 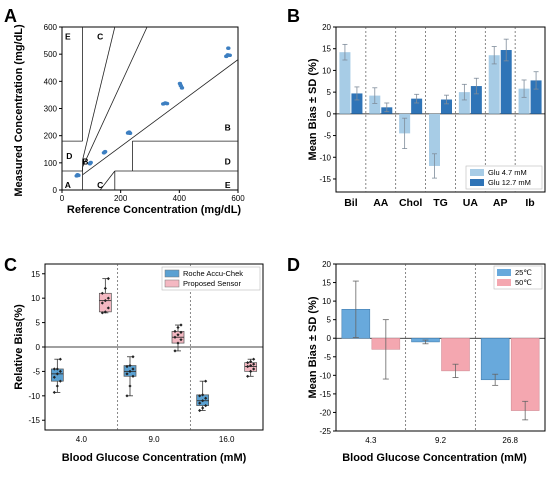 What do you see at coordinates (326, 301) in the screenshot?
I see `y-tick-label: 10` at bounding box center [326, 301].